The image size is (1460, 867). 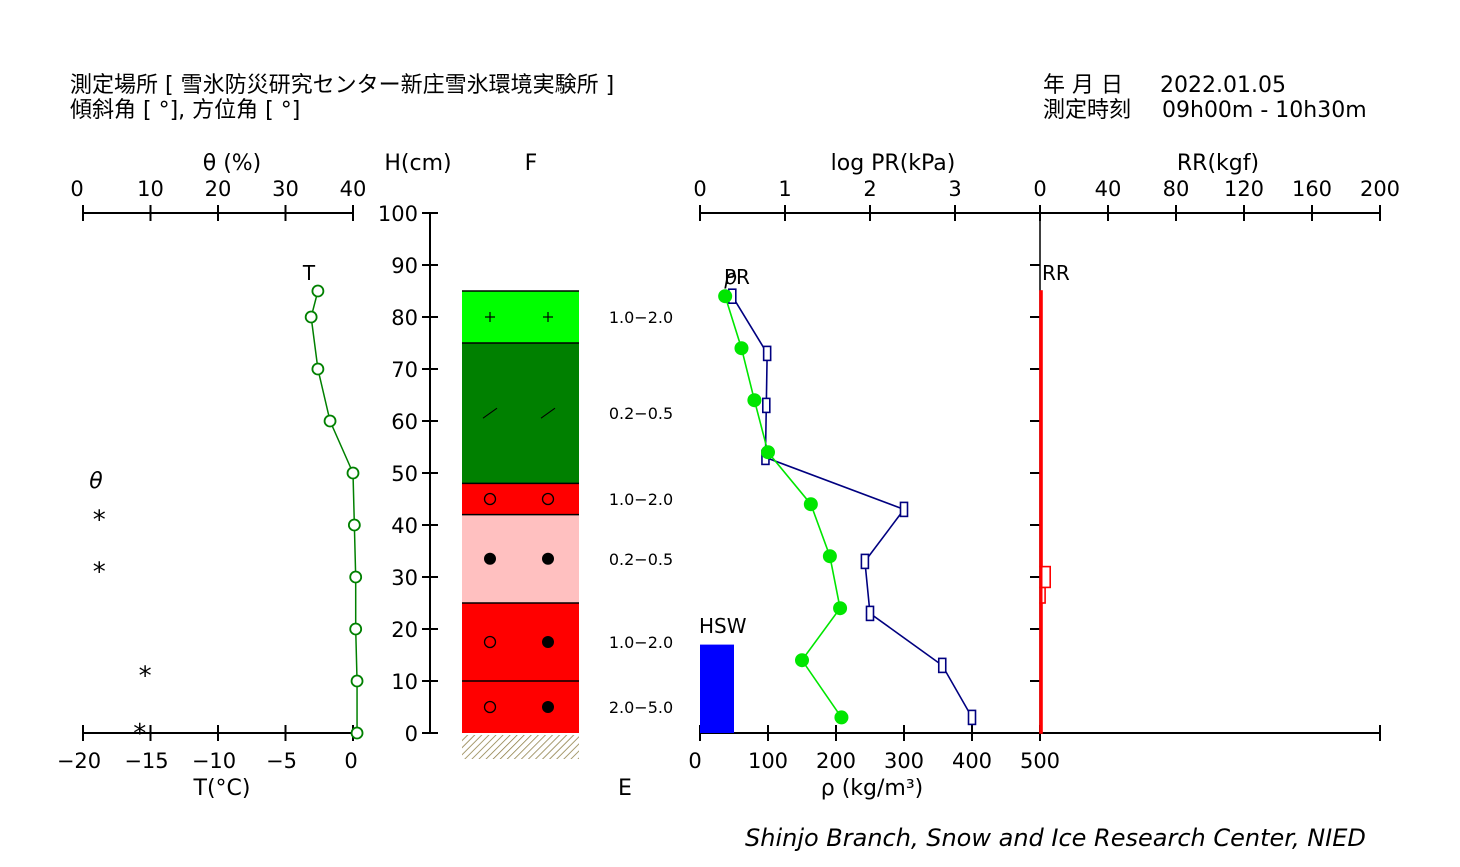 What do you see at coordinates (398, 214) in the screenshot?
I see `height-tick-label: 100` at bounding box center [398, 214].